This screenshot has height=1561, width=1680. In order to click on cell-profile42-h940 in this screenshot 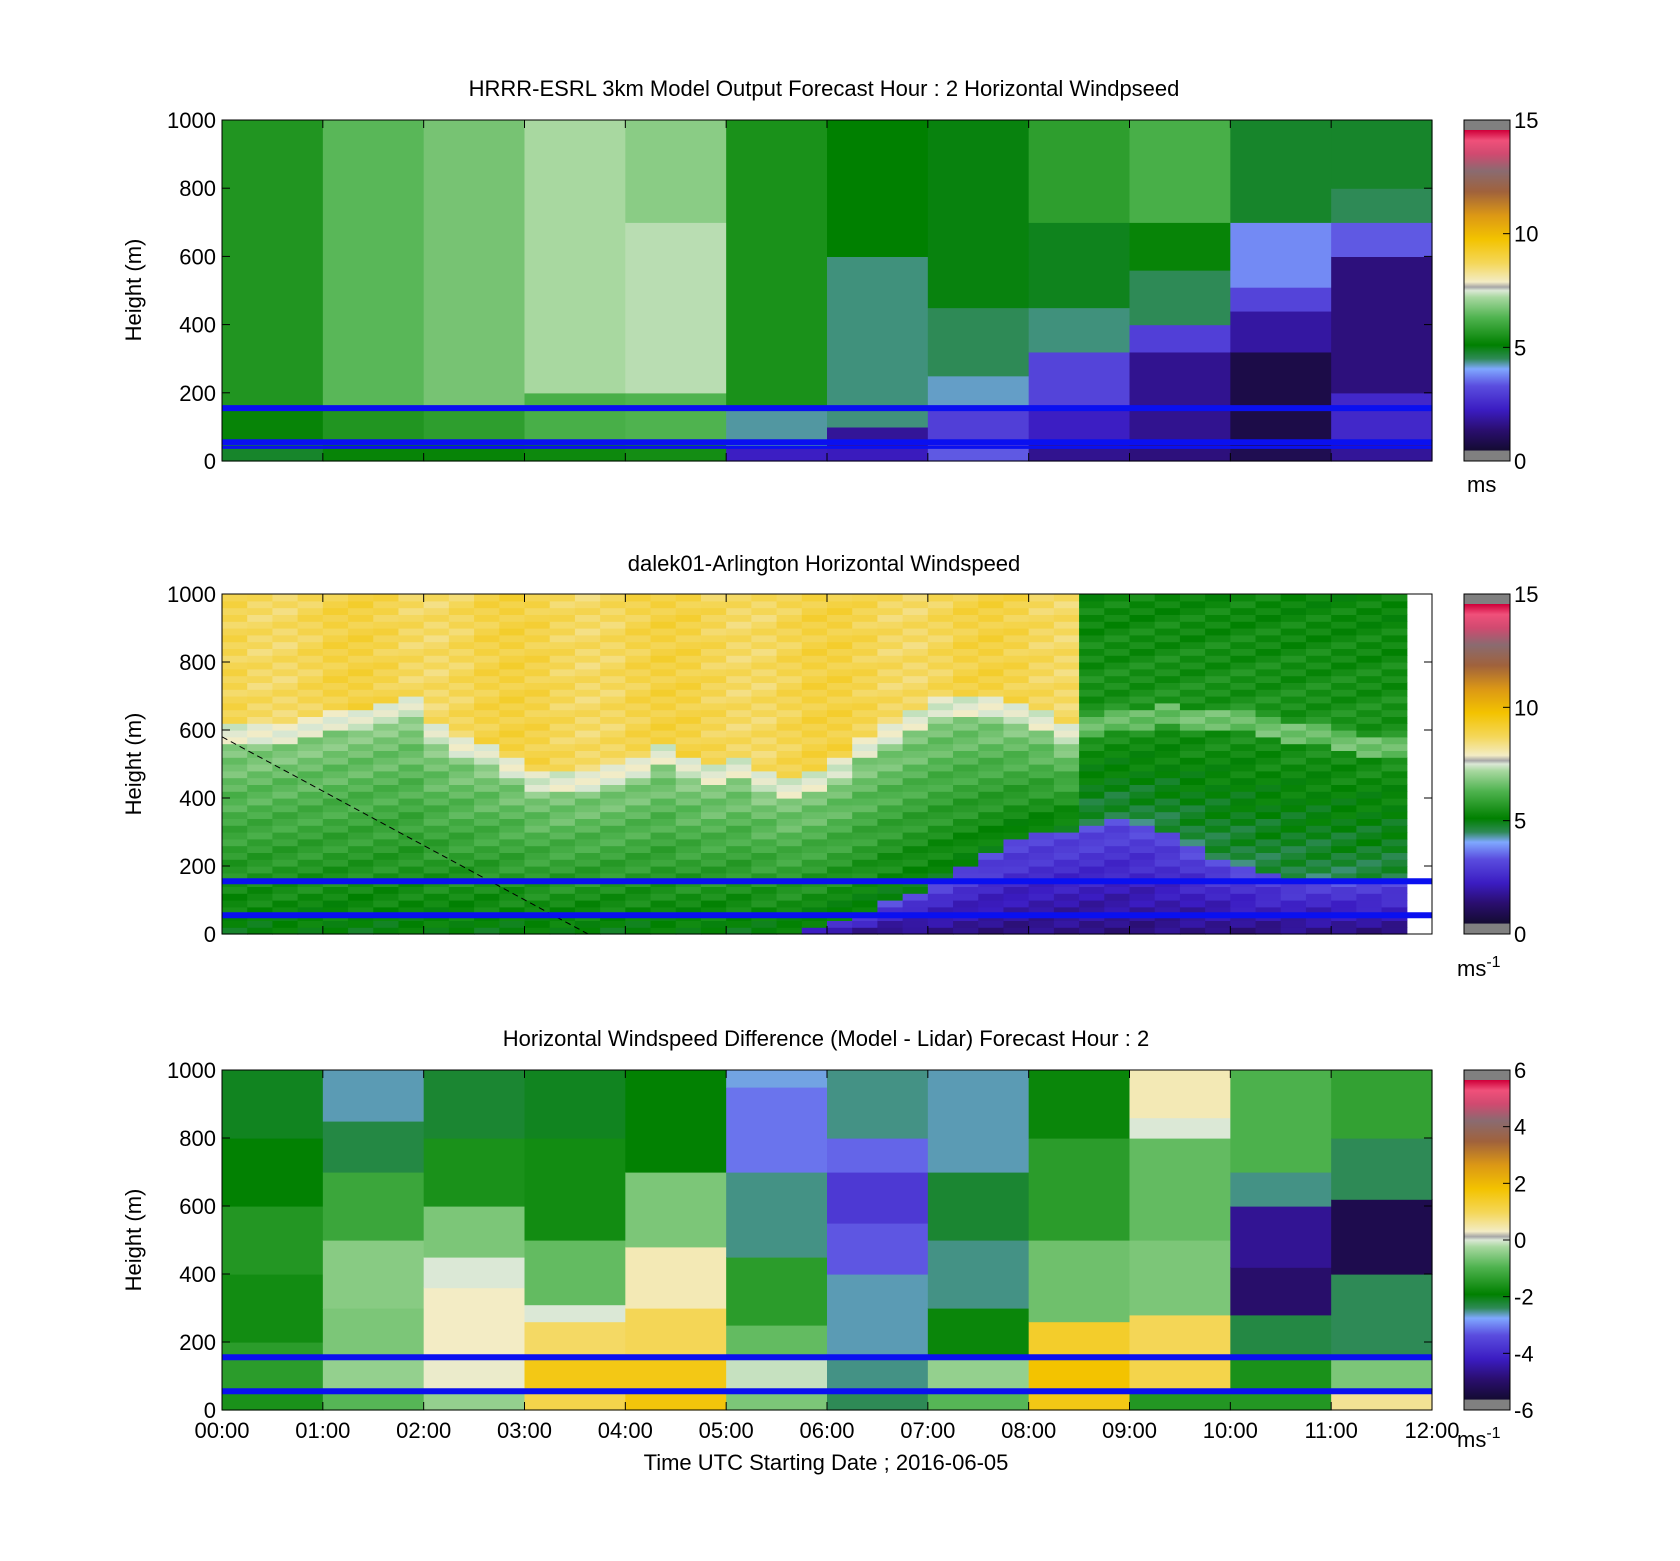, I will do `click(1293, 611)`.